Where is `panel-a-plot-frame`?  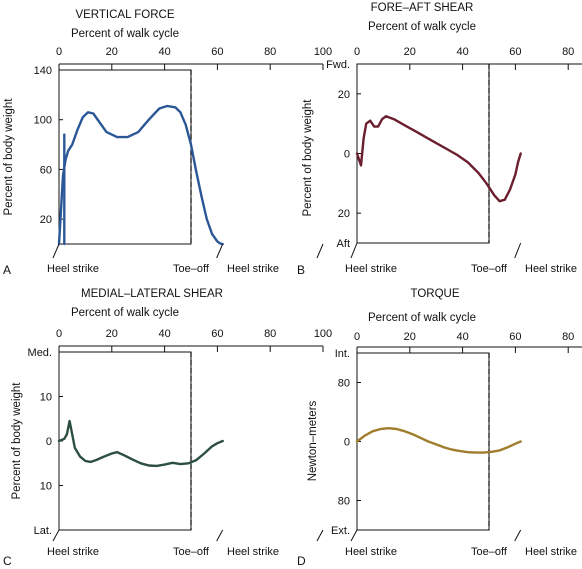 panel-a-plot-frame is located at coordinates (125, 157).